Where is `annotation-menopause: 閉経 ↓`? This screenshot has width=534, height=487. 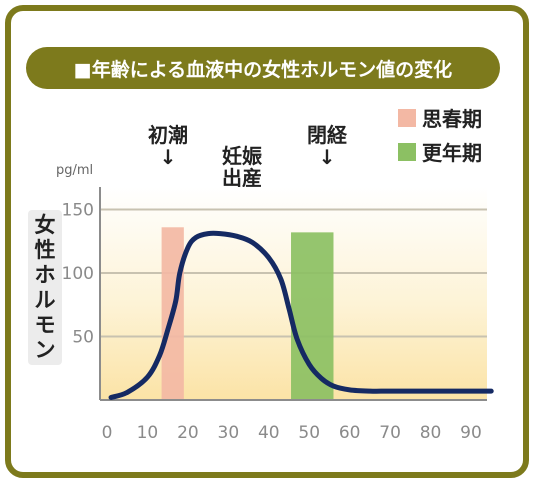
annotation-menopause: 閉経 ↓ is located at coordinates (327, 146).